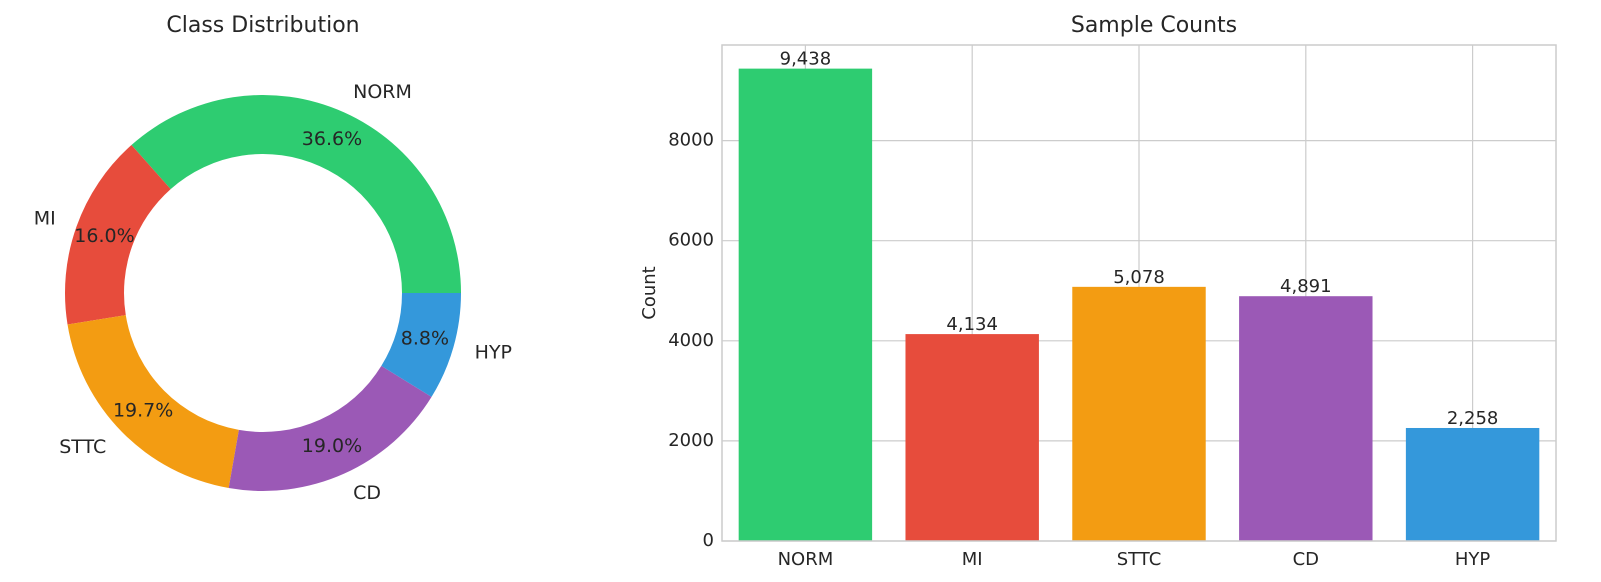 The width and height of the screenshot is (1601, 582). What do you see at coordinates (1139, 277) in the screenshot?
I see `bar-data-label-sttc: 5,078` at bounding box center [1139, 277].